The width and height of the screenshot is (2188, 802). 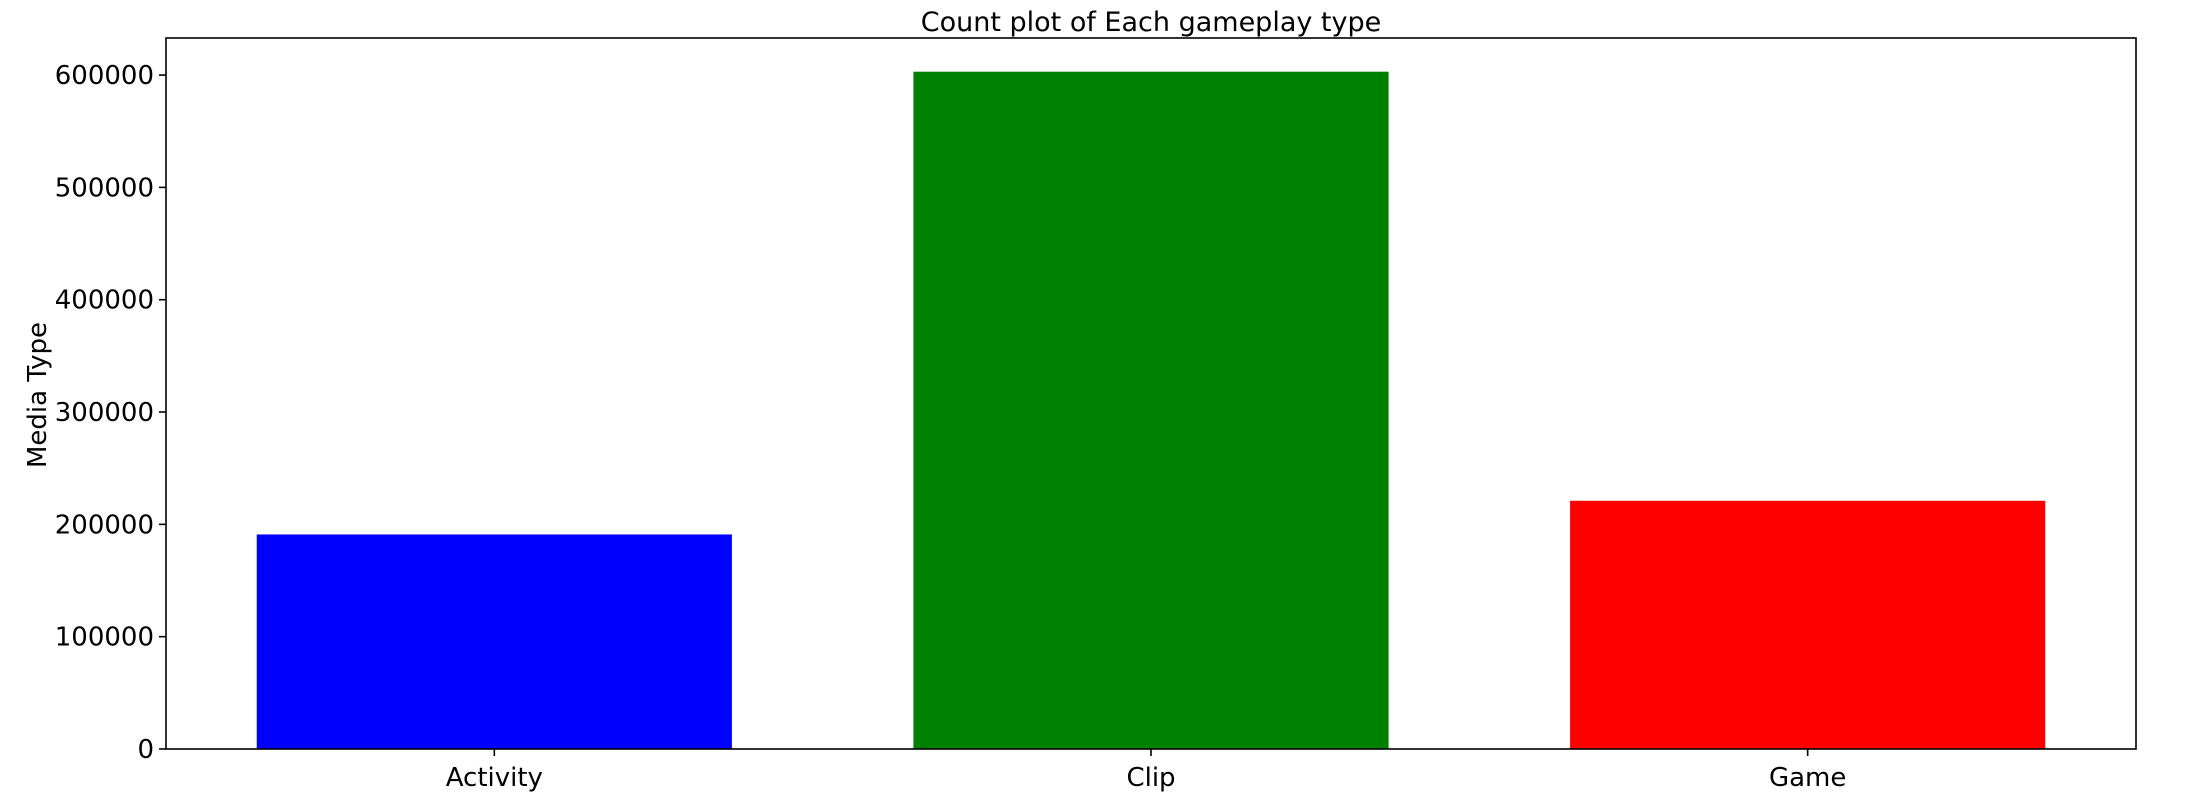 I want to click on chart-title: Count plot of Each gameplay type, so click(x=1151, y=22).